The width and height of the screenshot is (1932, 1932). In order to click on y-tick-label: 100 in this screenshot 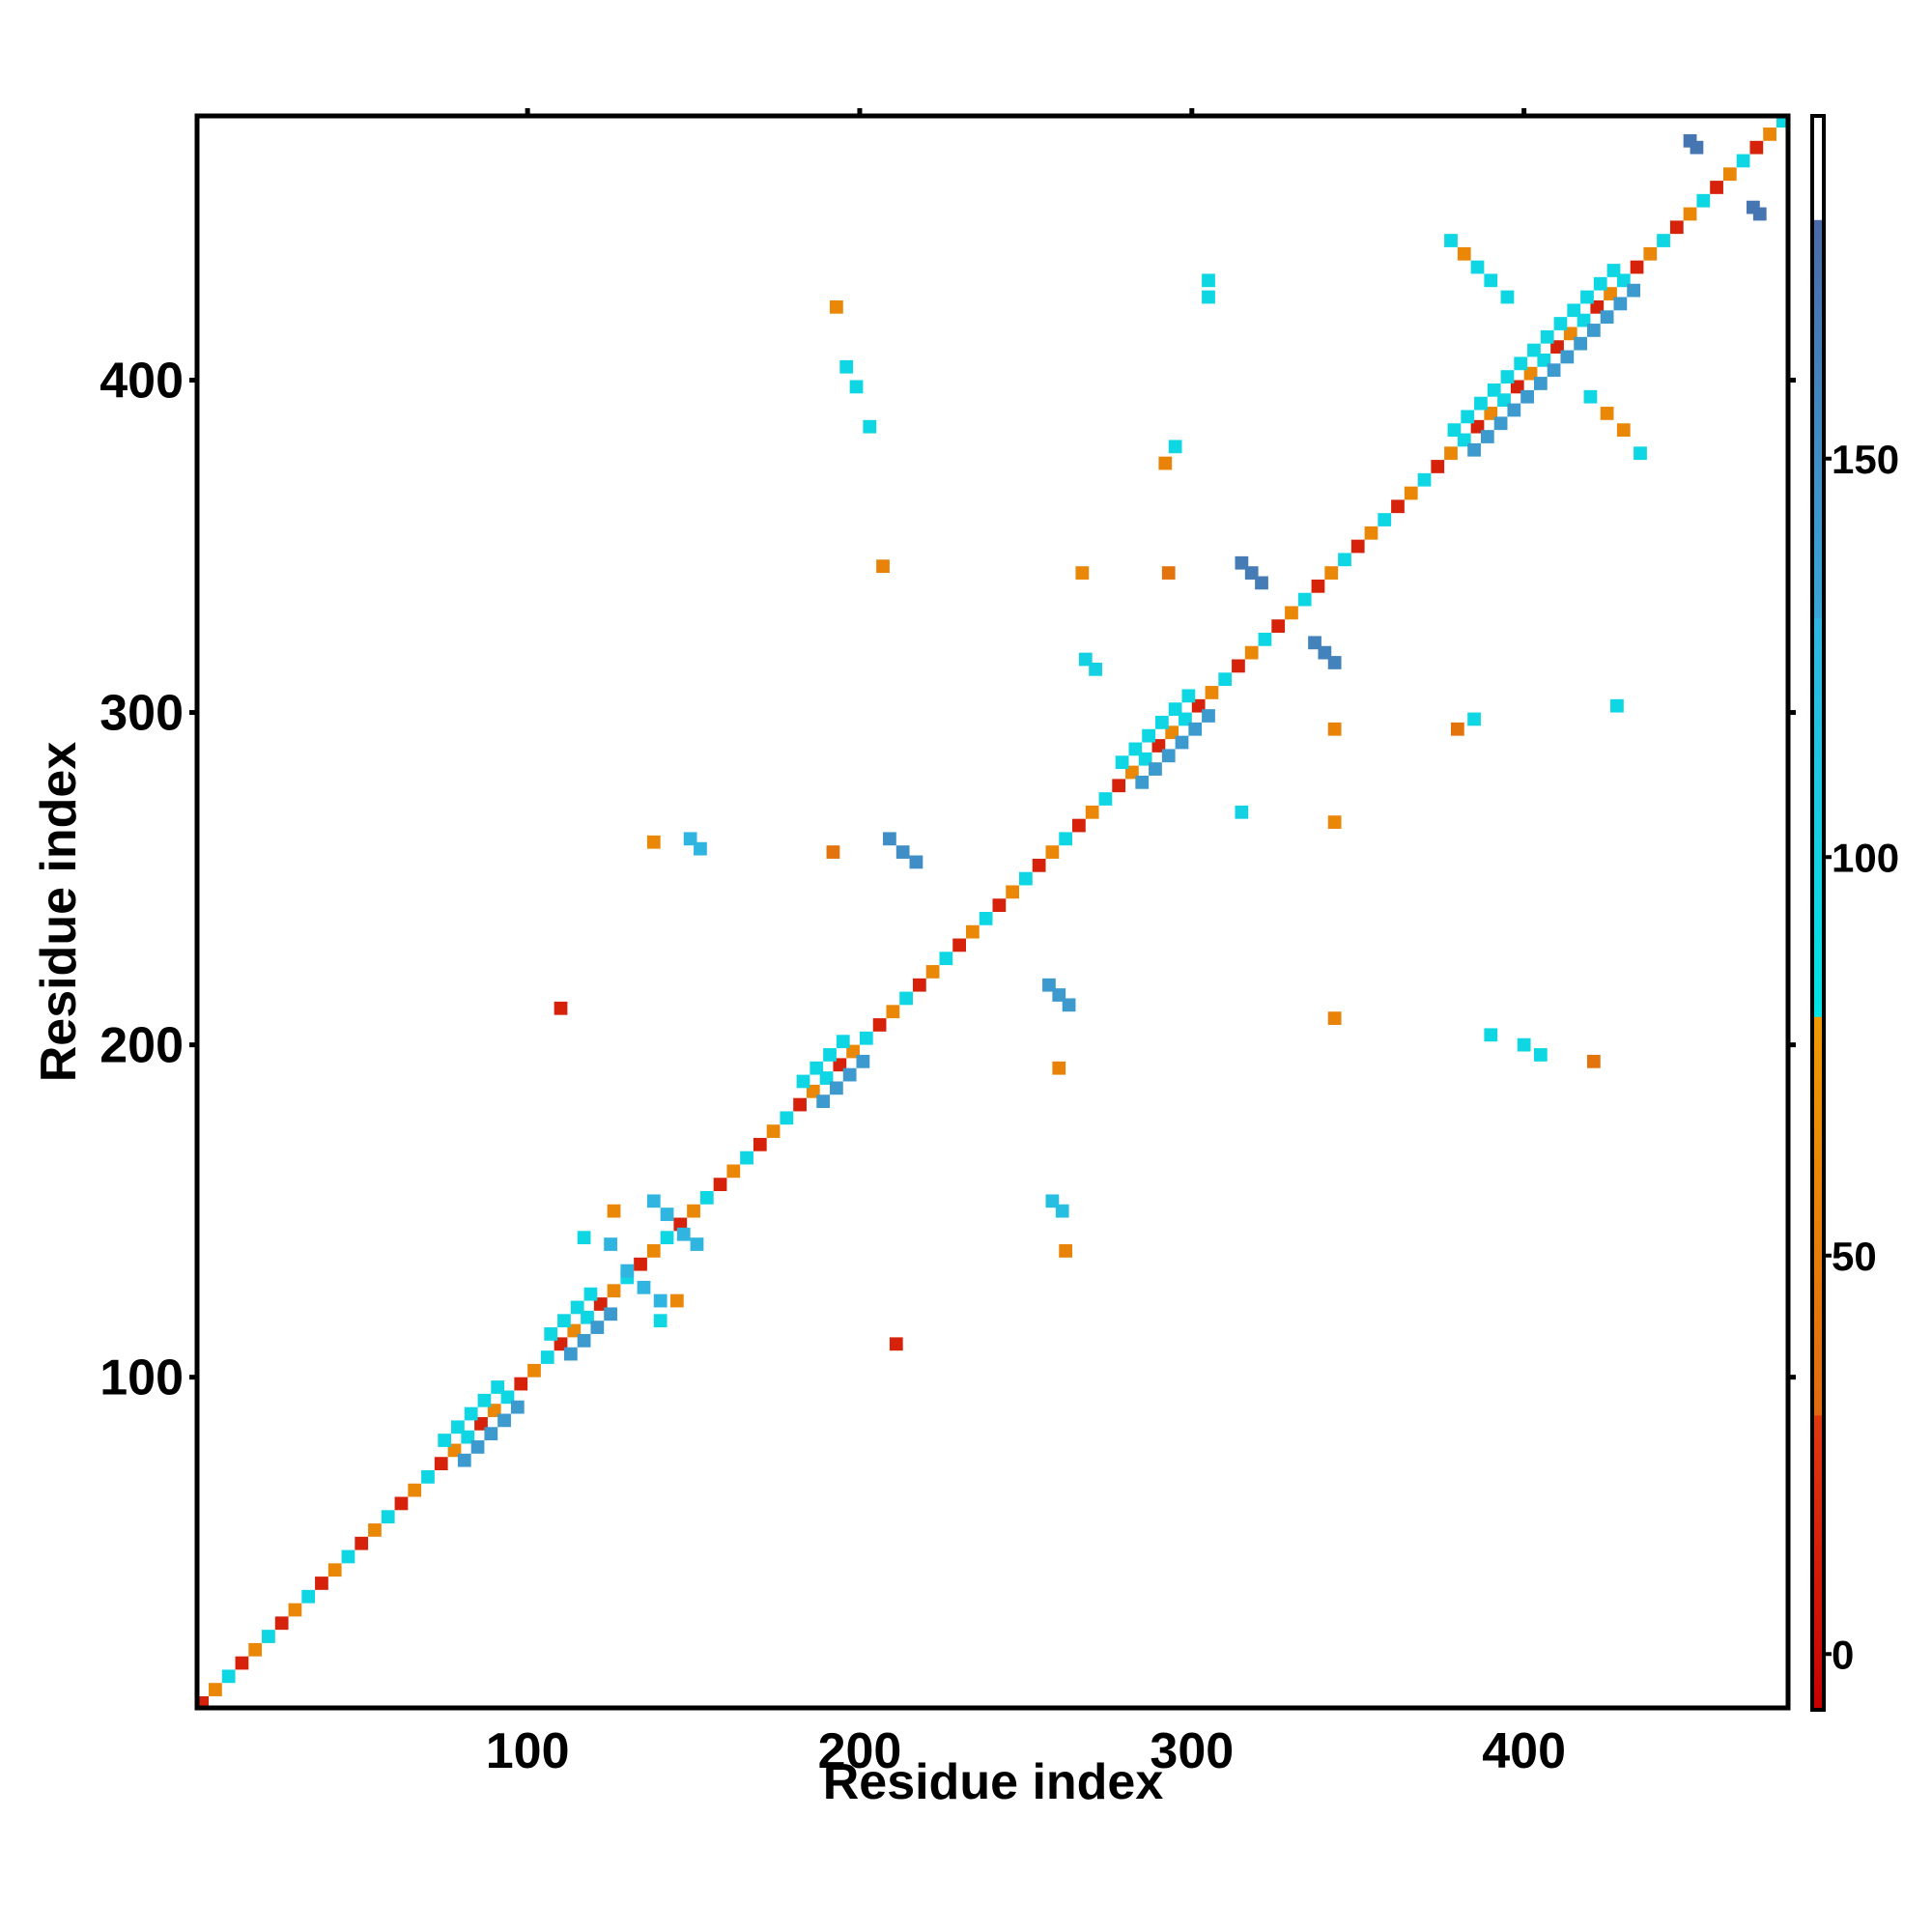, I will do `click(141, 1378)`.